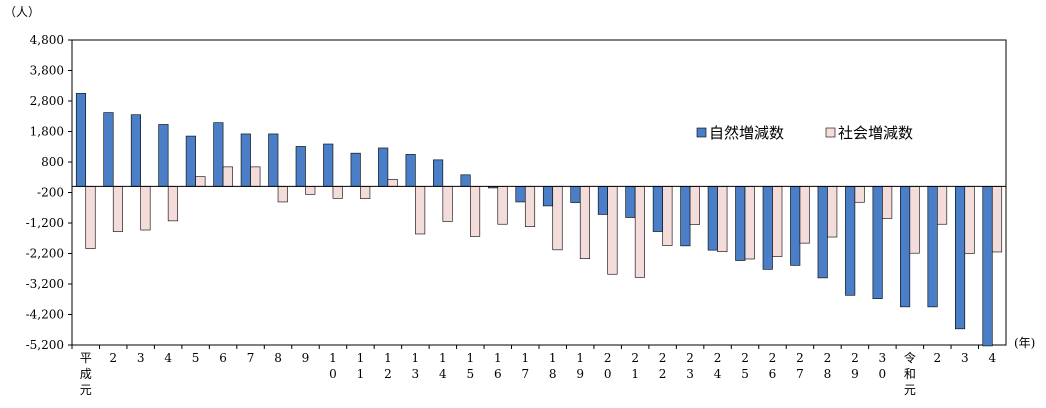 This screenshot has width=1046, height=408. What do you see at coordinates (196, 358) in the screenshot?
I see `x-tick-label: 5` at bounding box center [196, 358].